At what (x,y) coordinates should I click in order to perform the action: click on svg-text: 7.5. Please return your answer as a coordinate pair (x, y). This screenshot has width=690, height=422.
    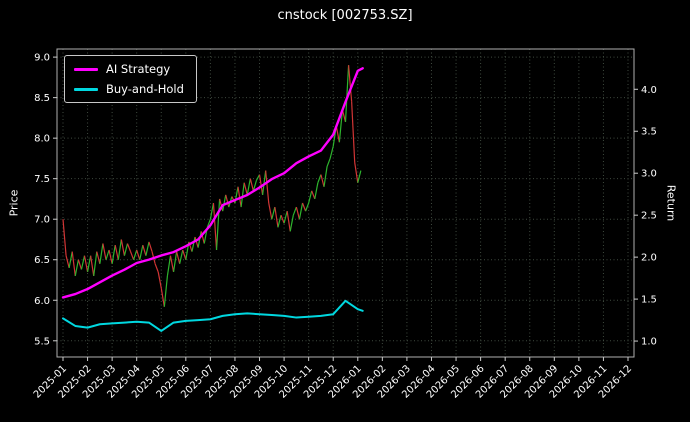
    Looking at the image, I should click on (42, 179).